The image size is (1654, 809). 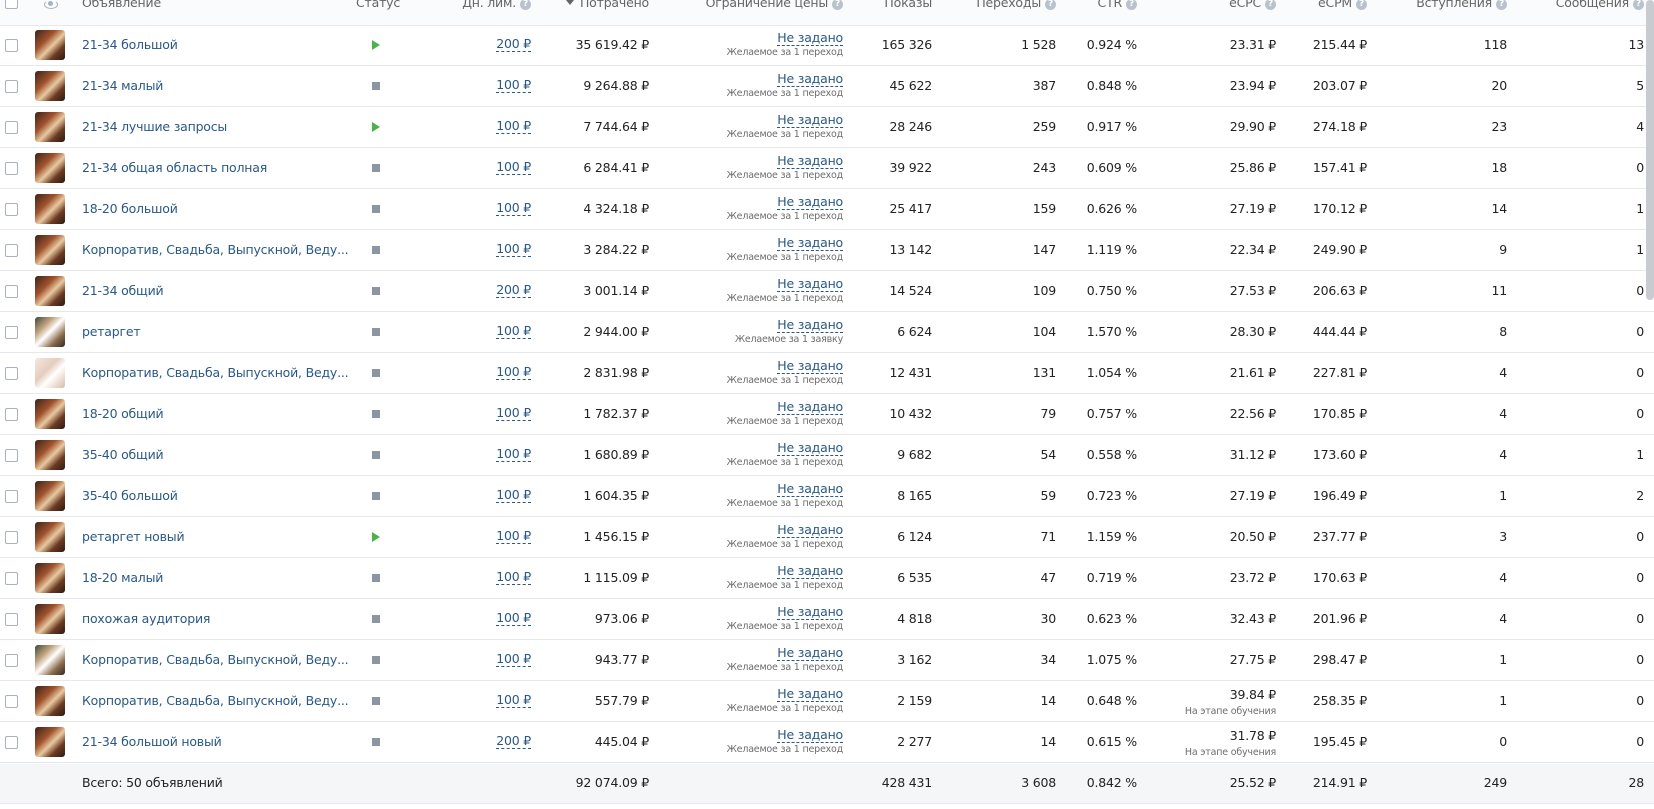 I want to click on header-ecpm: eCPM?, so click(x=1342, y=6).